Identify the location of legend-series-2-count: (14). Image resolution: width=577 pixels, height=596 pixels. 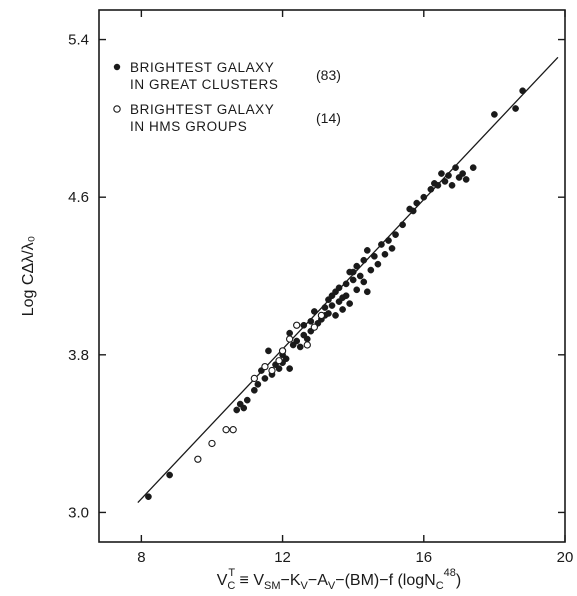
(328, 118).